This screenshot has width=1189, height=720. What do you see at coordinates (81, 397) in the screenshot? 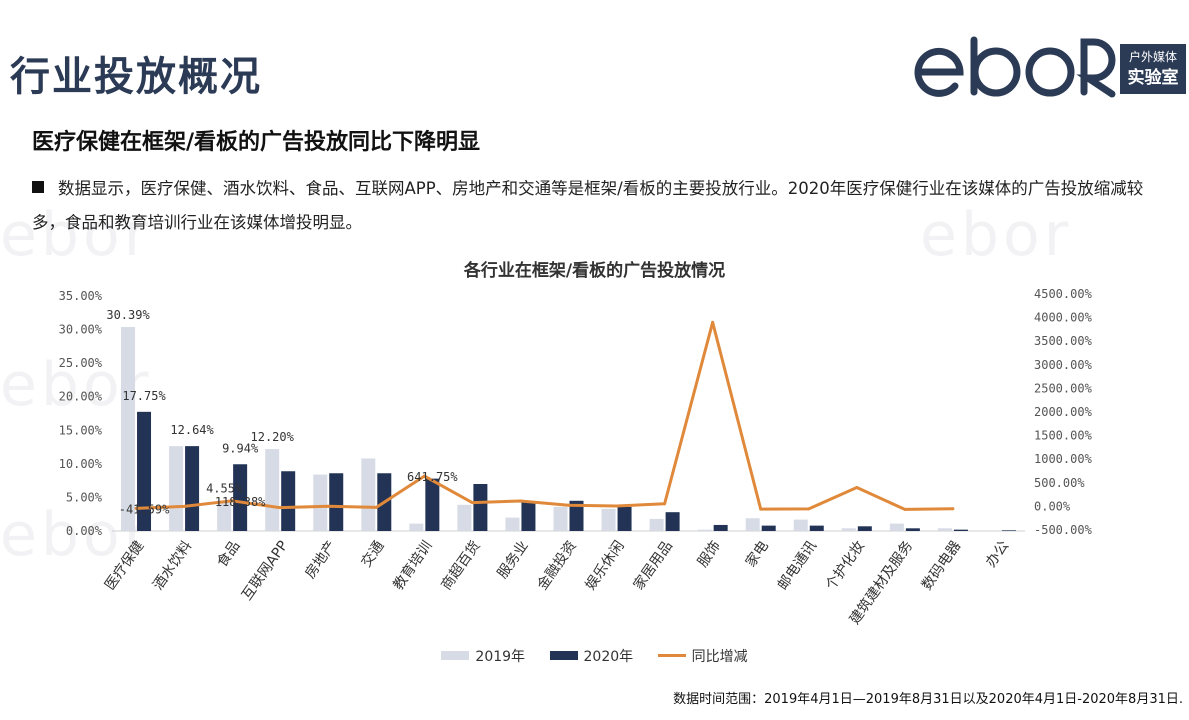
I see `left-axis-tick-label: 20.00%` at bounding box center [81, 397].